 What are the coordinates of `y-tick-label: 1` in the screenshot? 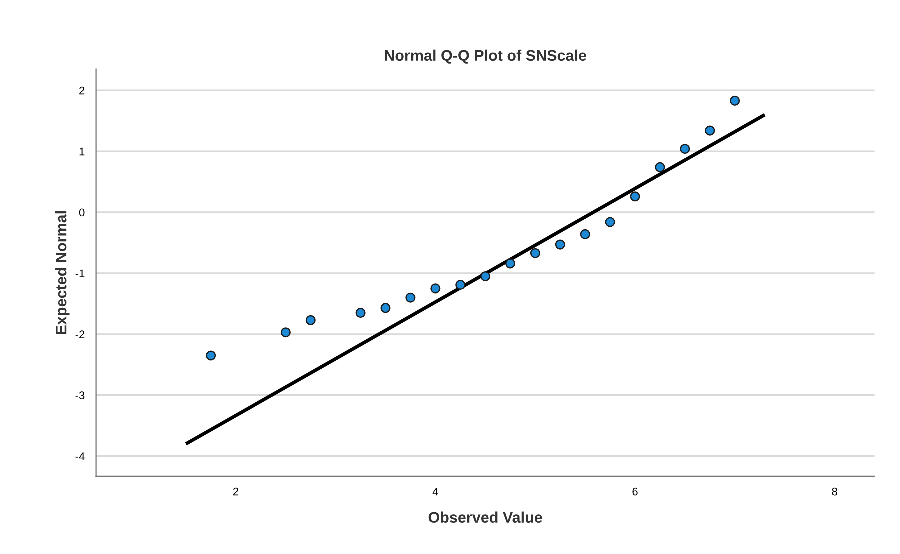 It's located at (82, 152).